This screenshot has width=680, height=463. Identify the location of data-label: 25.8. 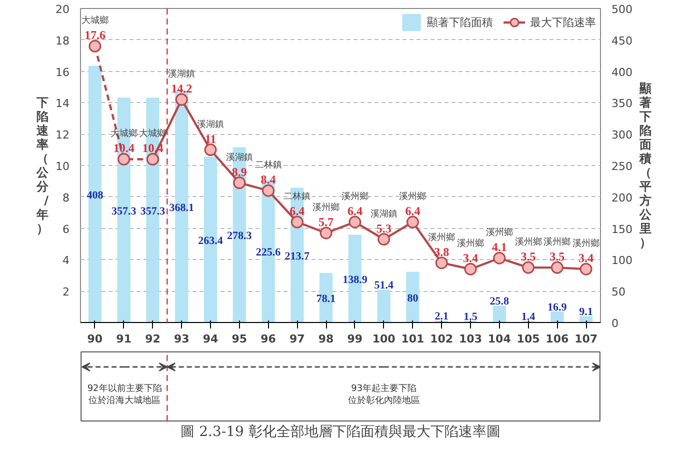
(500, 302).